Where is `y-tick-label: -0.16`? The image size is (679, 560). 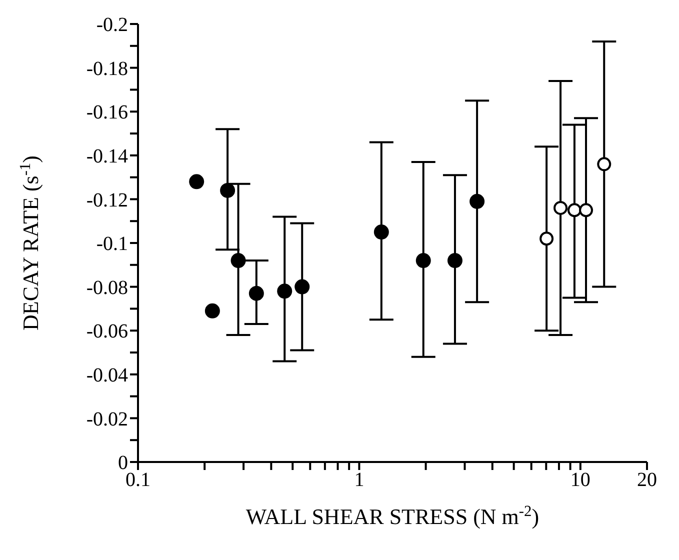 y-tick-label: -0.16 is located at coordinates (107, 113).